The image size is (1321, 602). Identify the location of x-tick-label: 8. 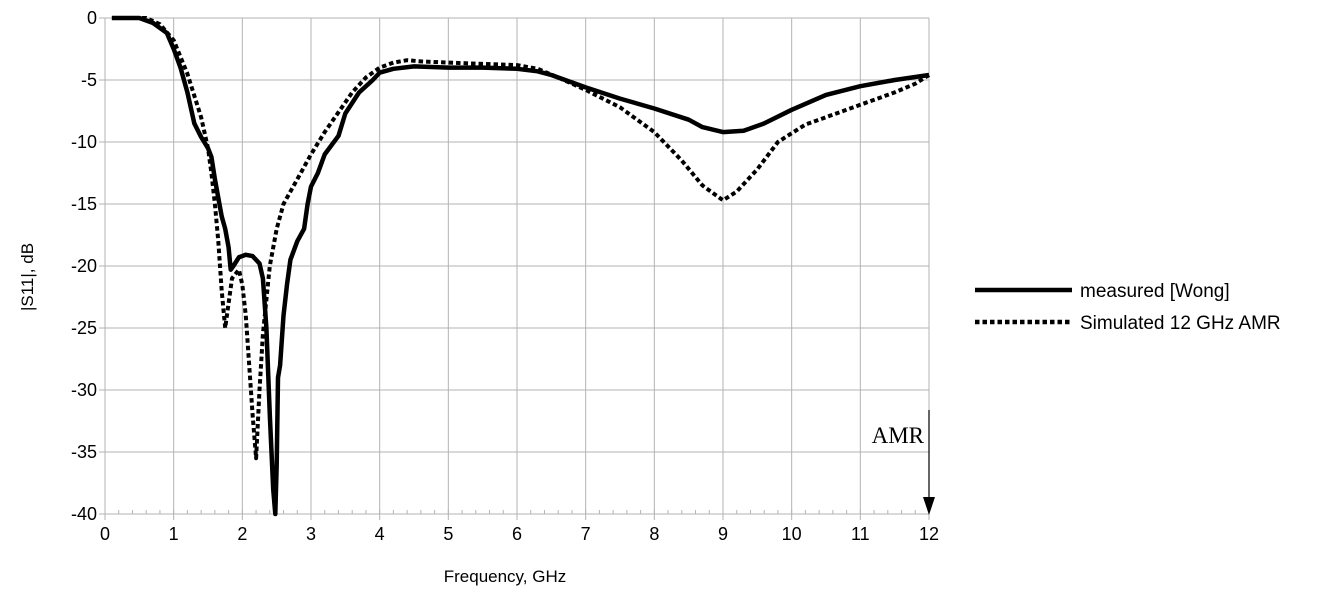
(654, 534).